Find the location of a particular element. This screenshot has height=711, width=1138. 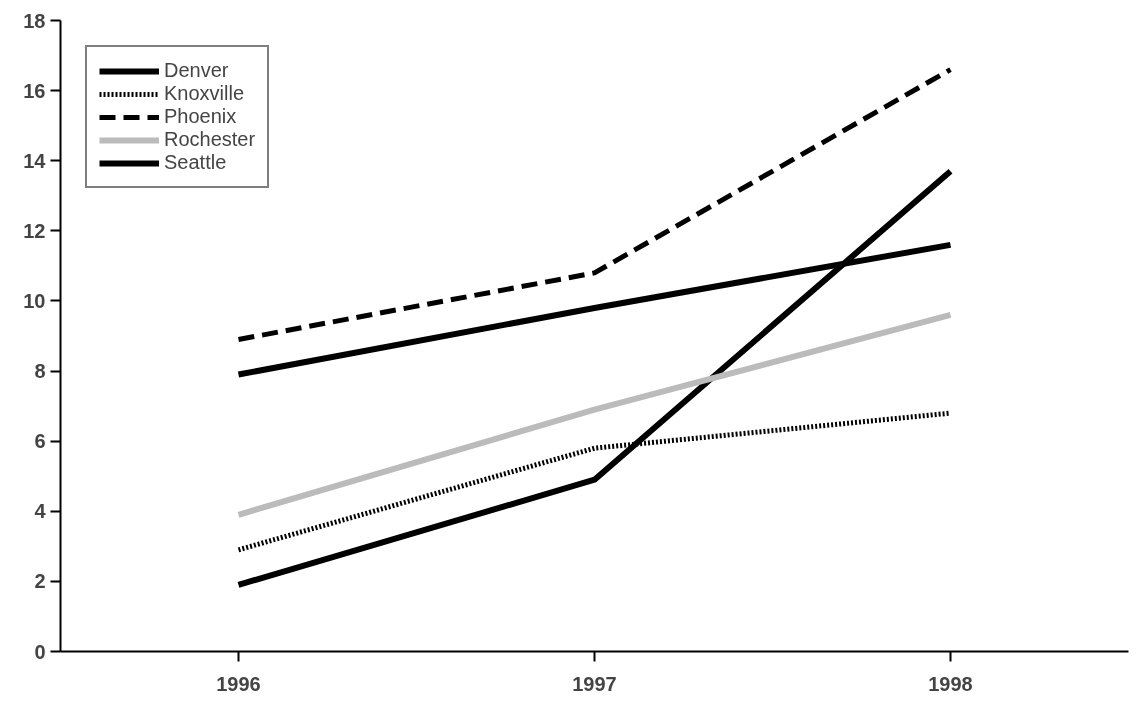

legend-label: Denver is located at coordinates (196, 70).